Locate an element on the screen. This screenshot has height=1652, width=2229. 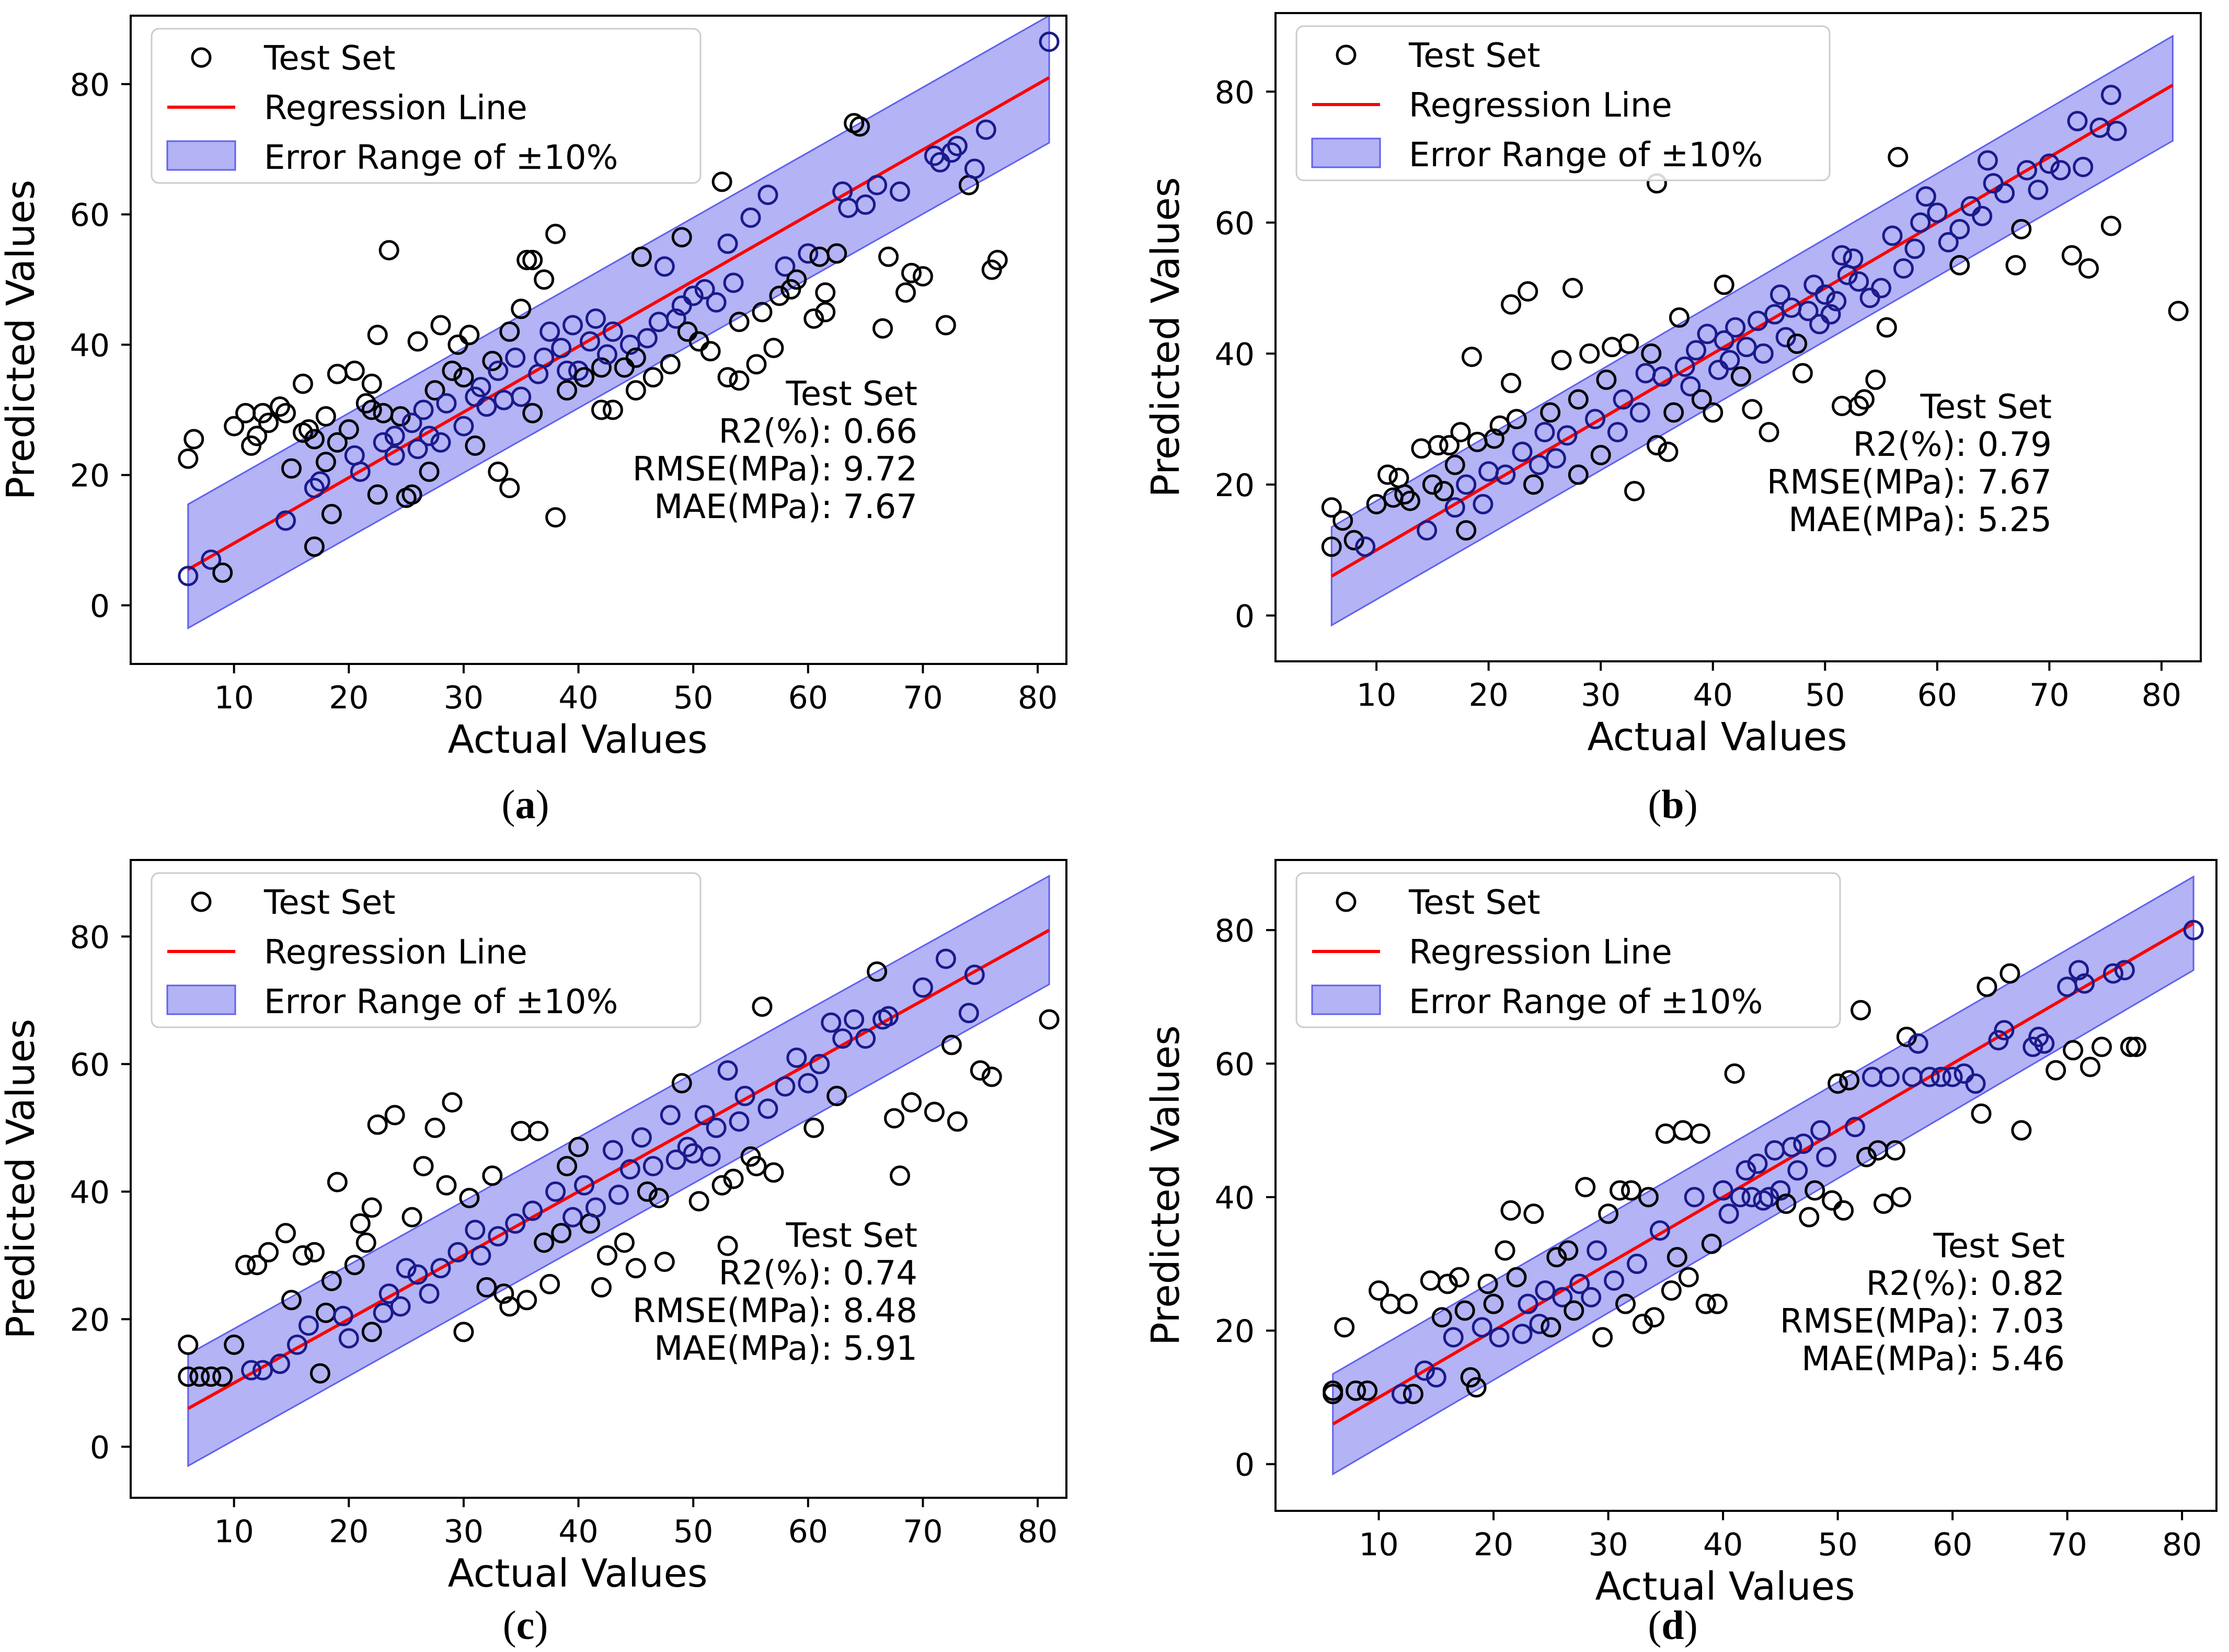
x-tick-label: 40 is located at coordinates (1713, 695).